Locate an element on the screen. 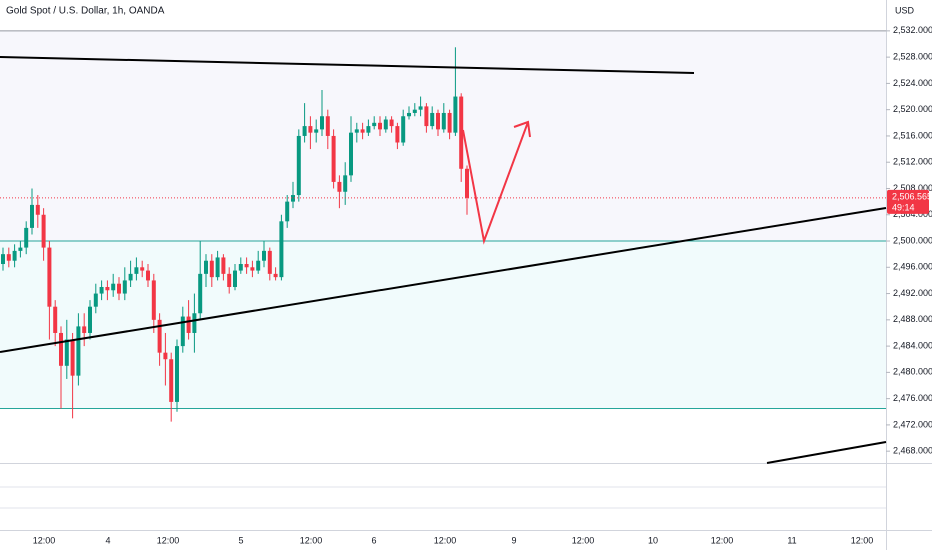 The image size is (932, 550). arrow-head is located at coordinates (522, 129).